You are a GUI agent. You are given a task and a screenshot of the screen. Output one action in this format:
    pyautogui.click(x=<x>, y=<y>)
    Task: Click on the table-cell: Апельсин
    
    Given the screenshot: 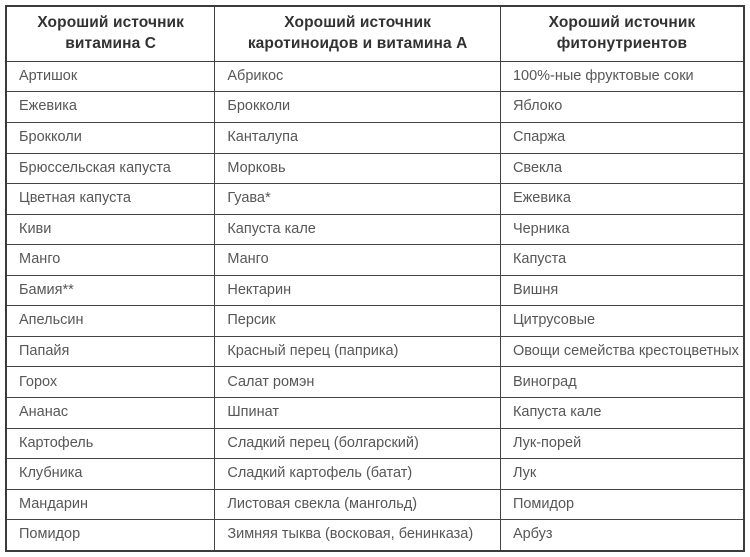 What is the action you would take?
    pyautogui.click(x=110, y=321)
    